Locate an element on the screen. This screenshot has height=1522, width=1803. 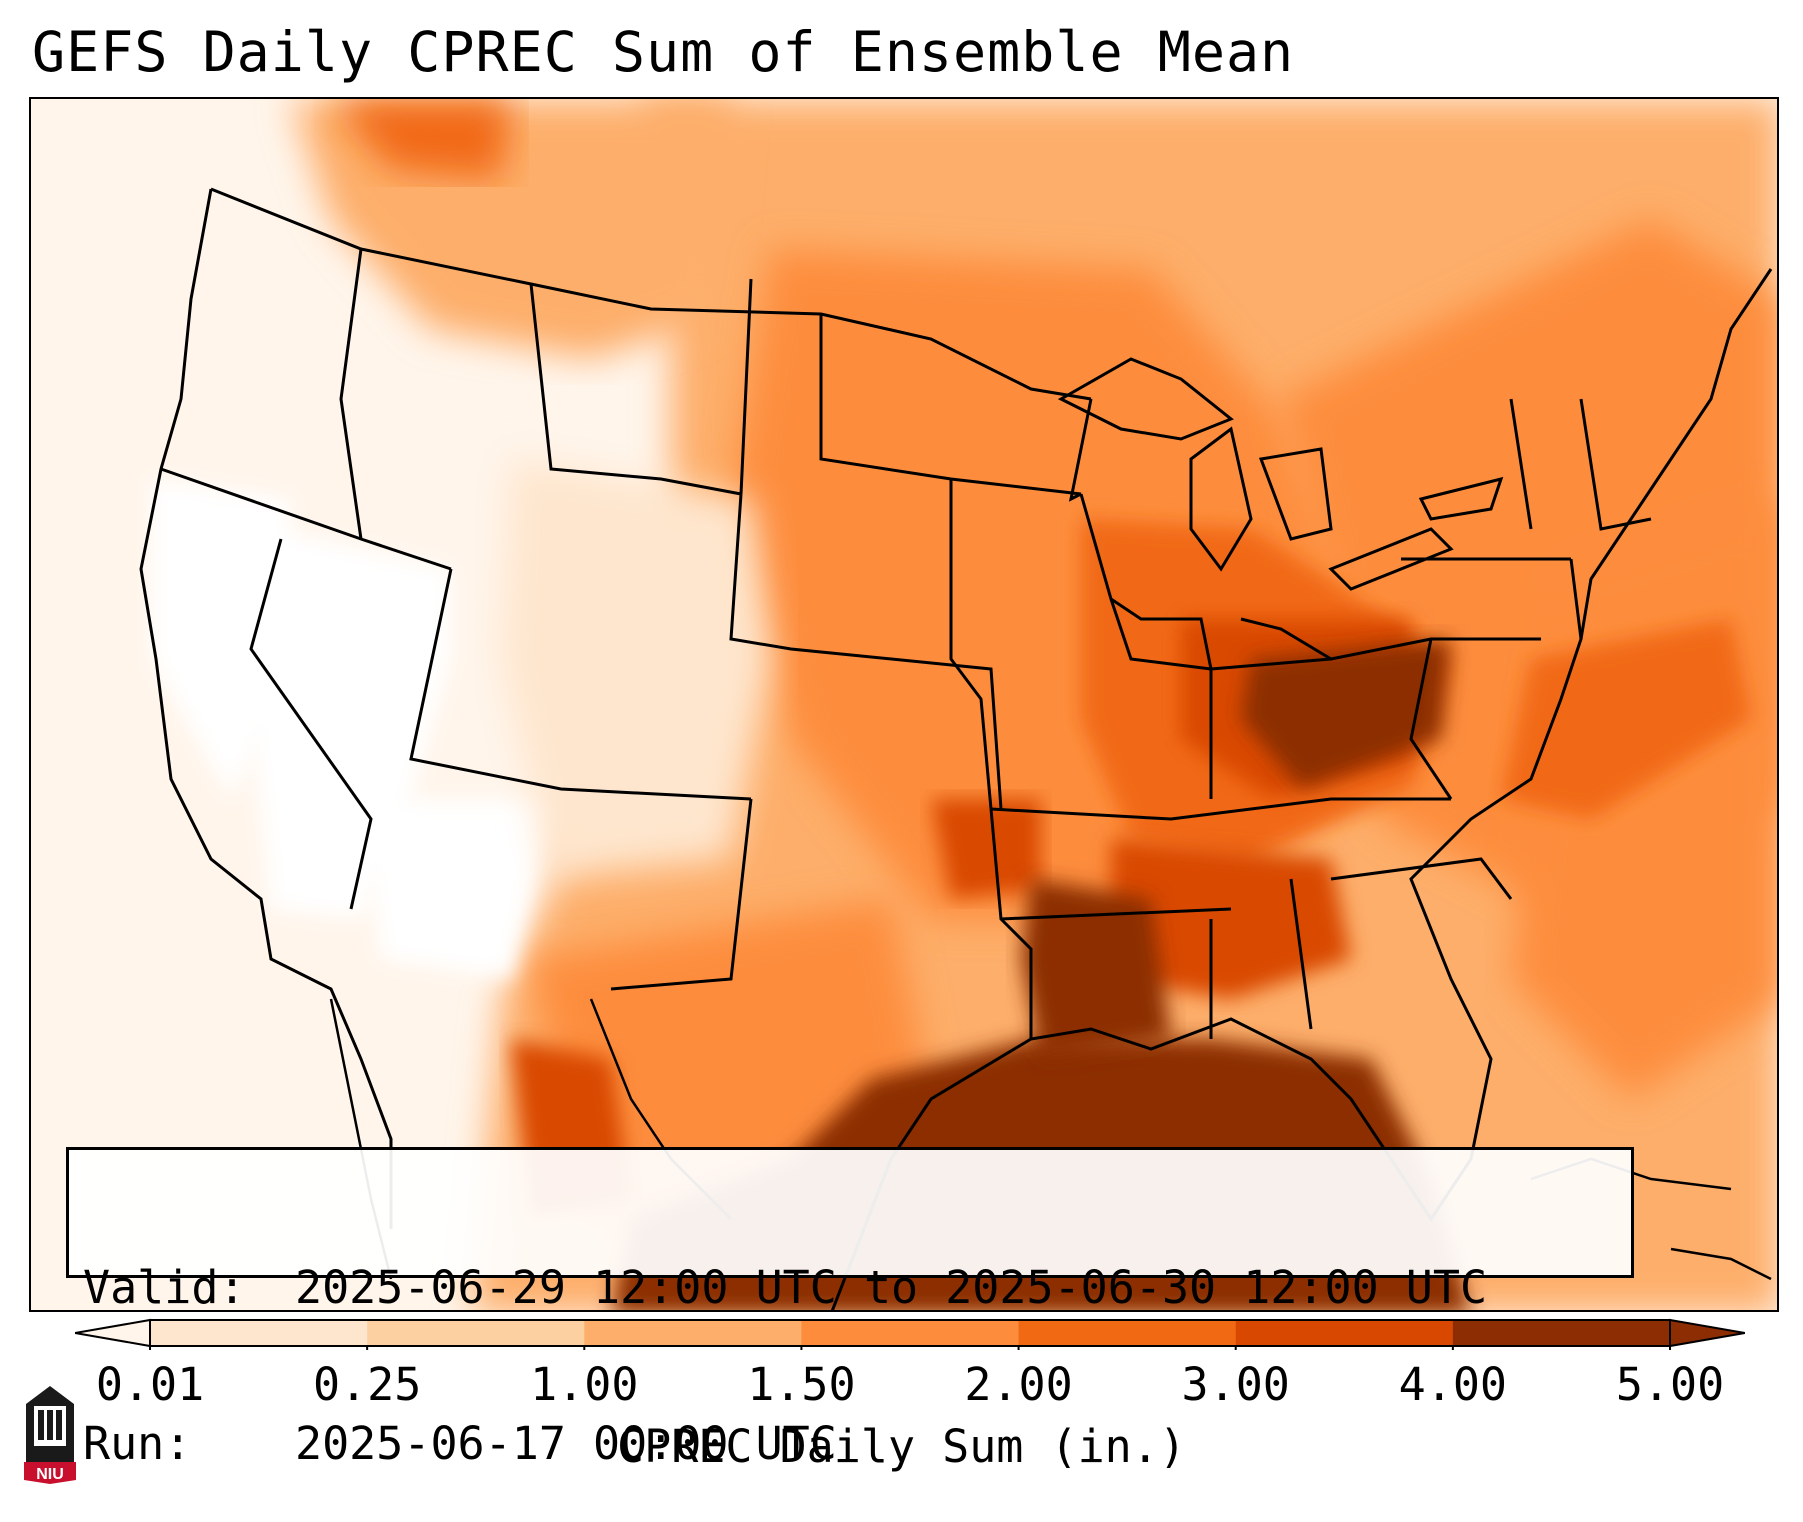
colorbar-tick-label: 0.25 is located at coordinates (367, 1384).